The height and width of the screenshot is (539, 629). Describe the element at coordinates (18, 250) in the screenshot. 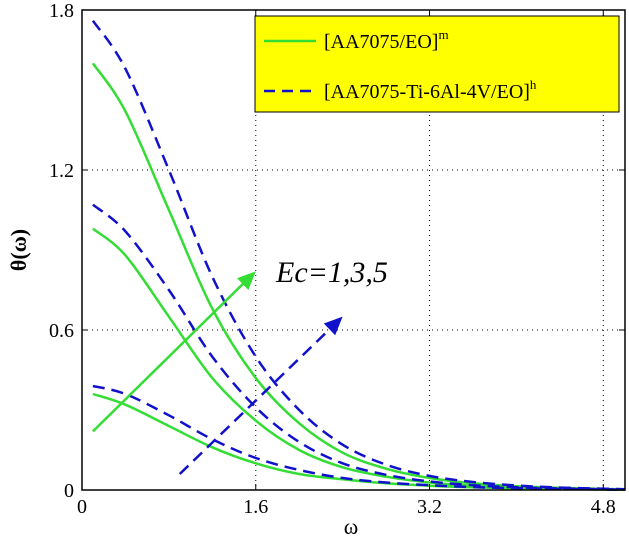

I see `y-axis-label: θ(ω)` at that location.